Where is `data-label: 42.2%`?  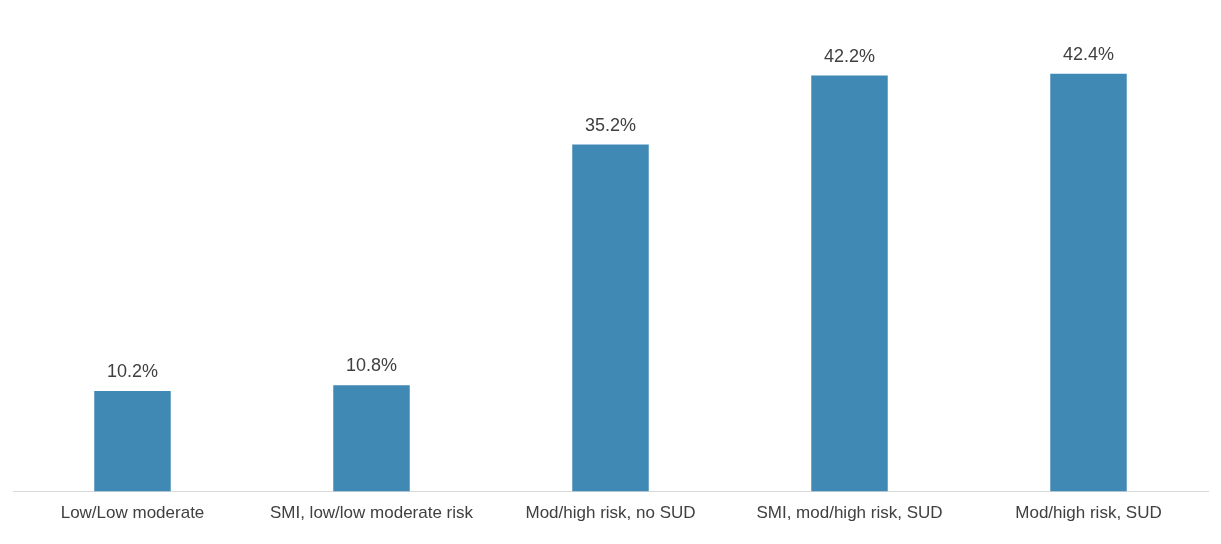 data-label: 42.2% is located at coordinates (849, 55).